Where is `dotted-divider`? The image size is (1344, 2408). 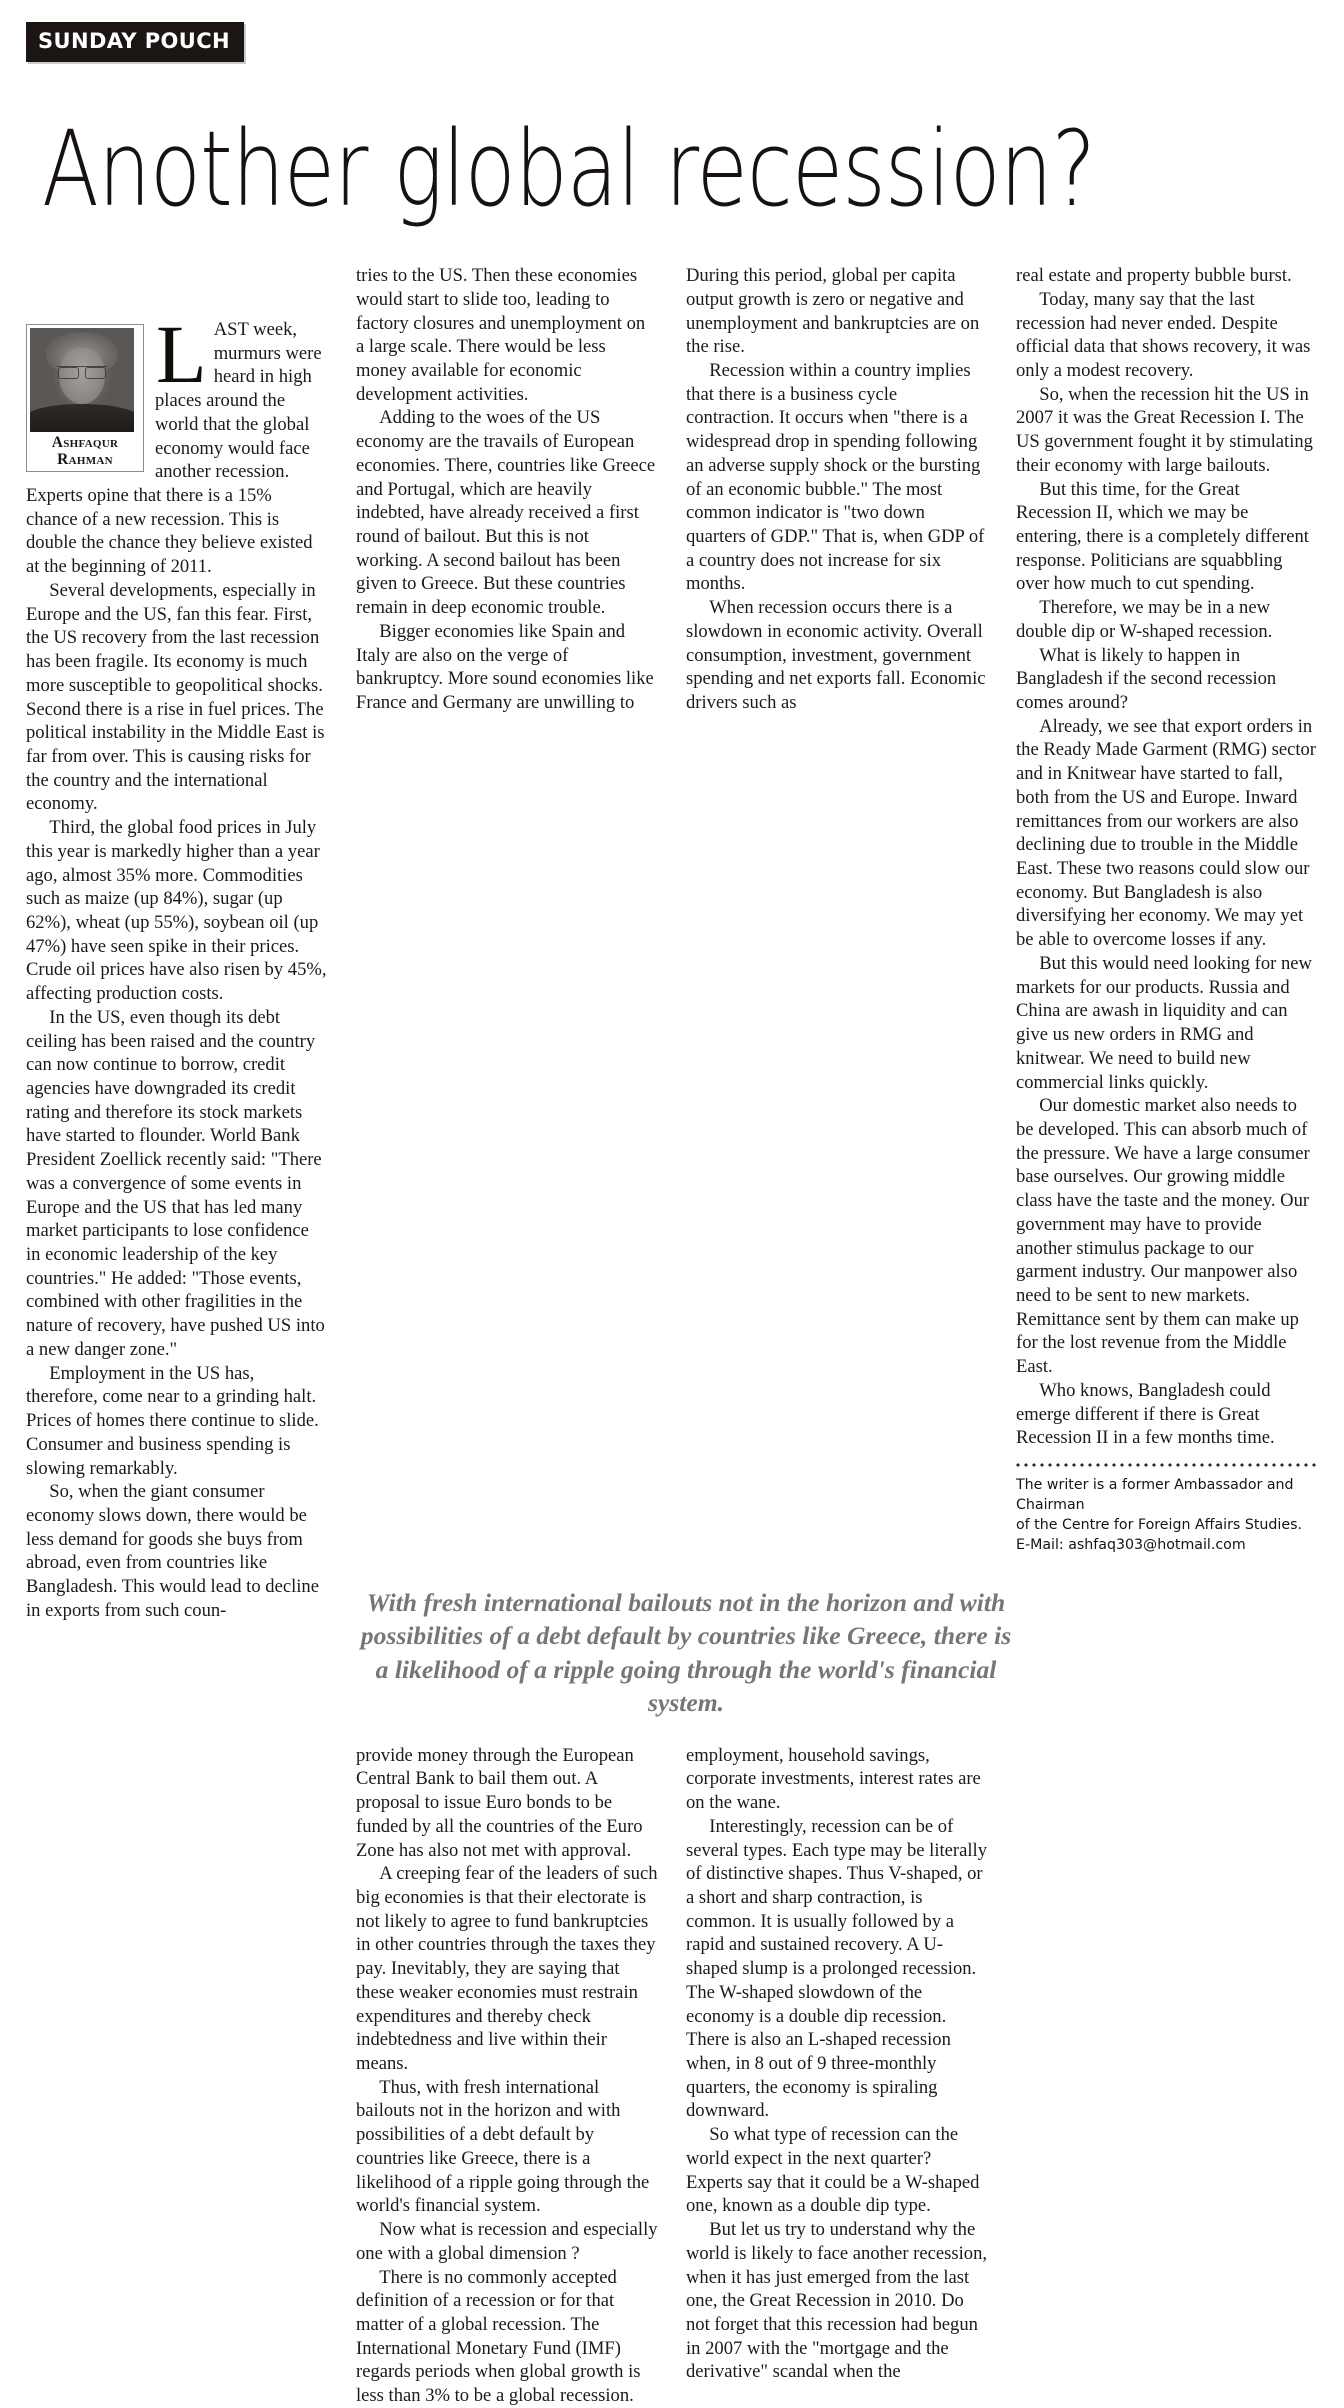 dotted-divider is located at coordinates (1166, 1466).